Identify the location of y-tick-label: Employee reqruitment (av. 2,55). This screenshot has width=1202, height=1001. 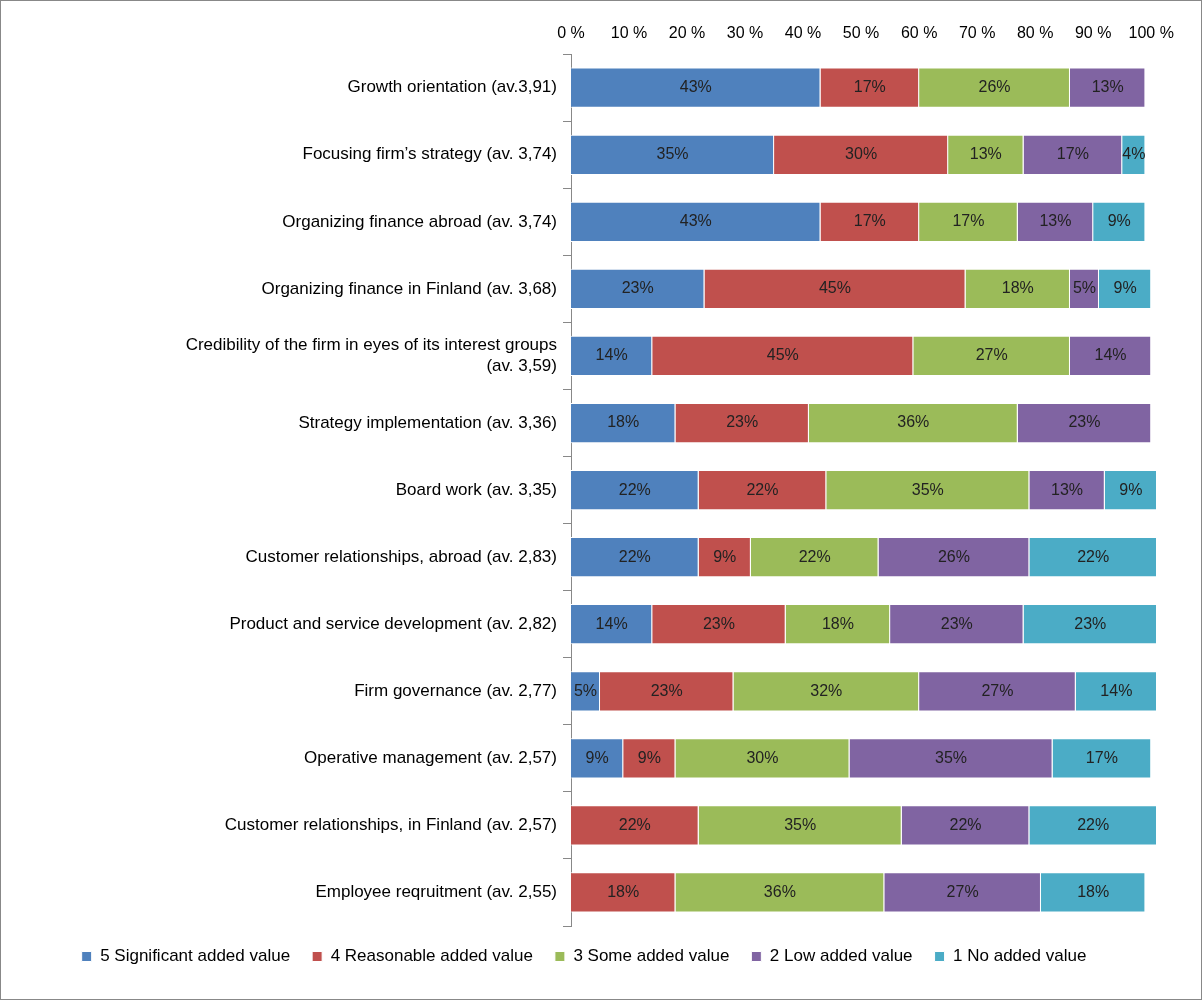
(436, 892).